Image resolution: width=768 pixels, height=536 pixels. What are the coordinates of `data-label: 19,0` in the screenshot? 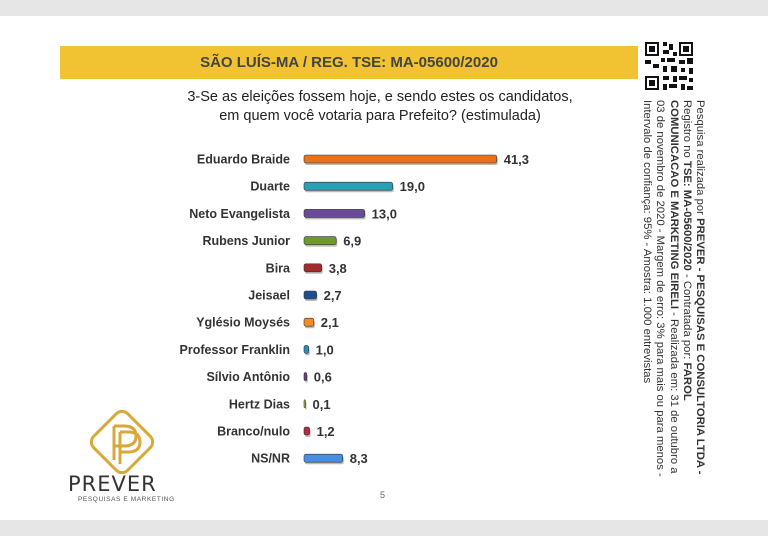 It's located at (412, 186).